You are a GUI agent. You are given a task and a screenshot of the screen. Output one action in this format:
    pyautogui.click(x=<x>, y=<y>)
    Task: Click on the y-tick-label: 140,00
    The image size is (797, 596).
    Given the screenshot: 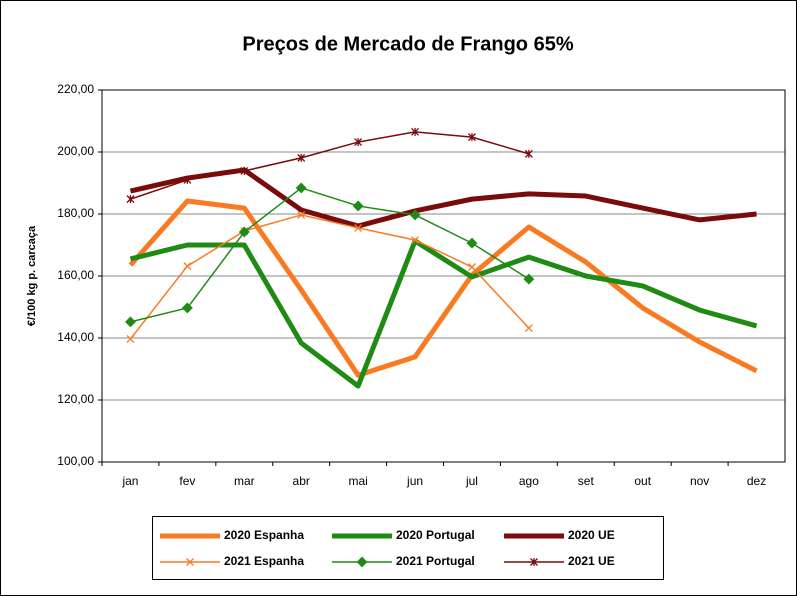 What is the action you would take?
    pyautogui.click(x=75, y=337)
    